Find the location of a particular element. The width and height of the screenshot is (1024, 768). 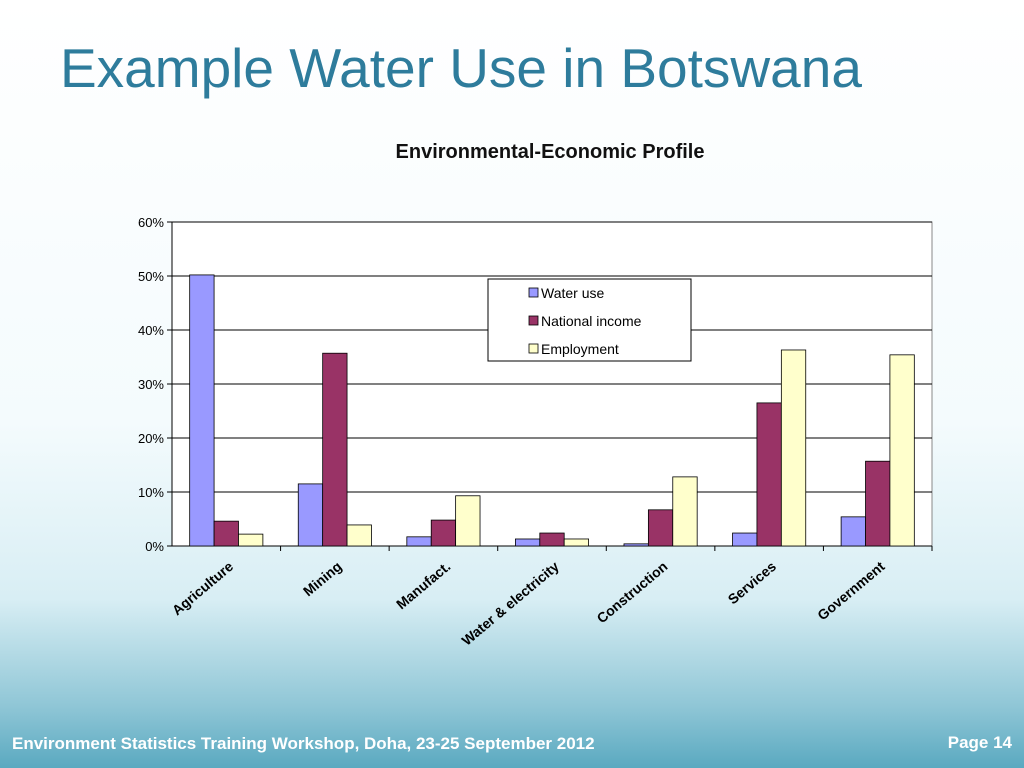

chart-title: Environmental-Economic Profile is located at coordinates (550, 152).